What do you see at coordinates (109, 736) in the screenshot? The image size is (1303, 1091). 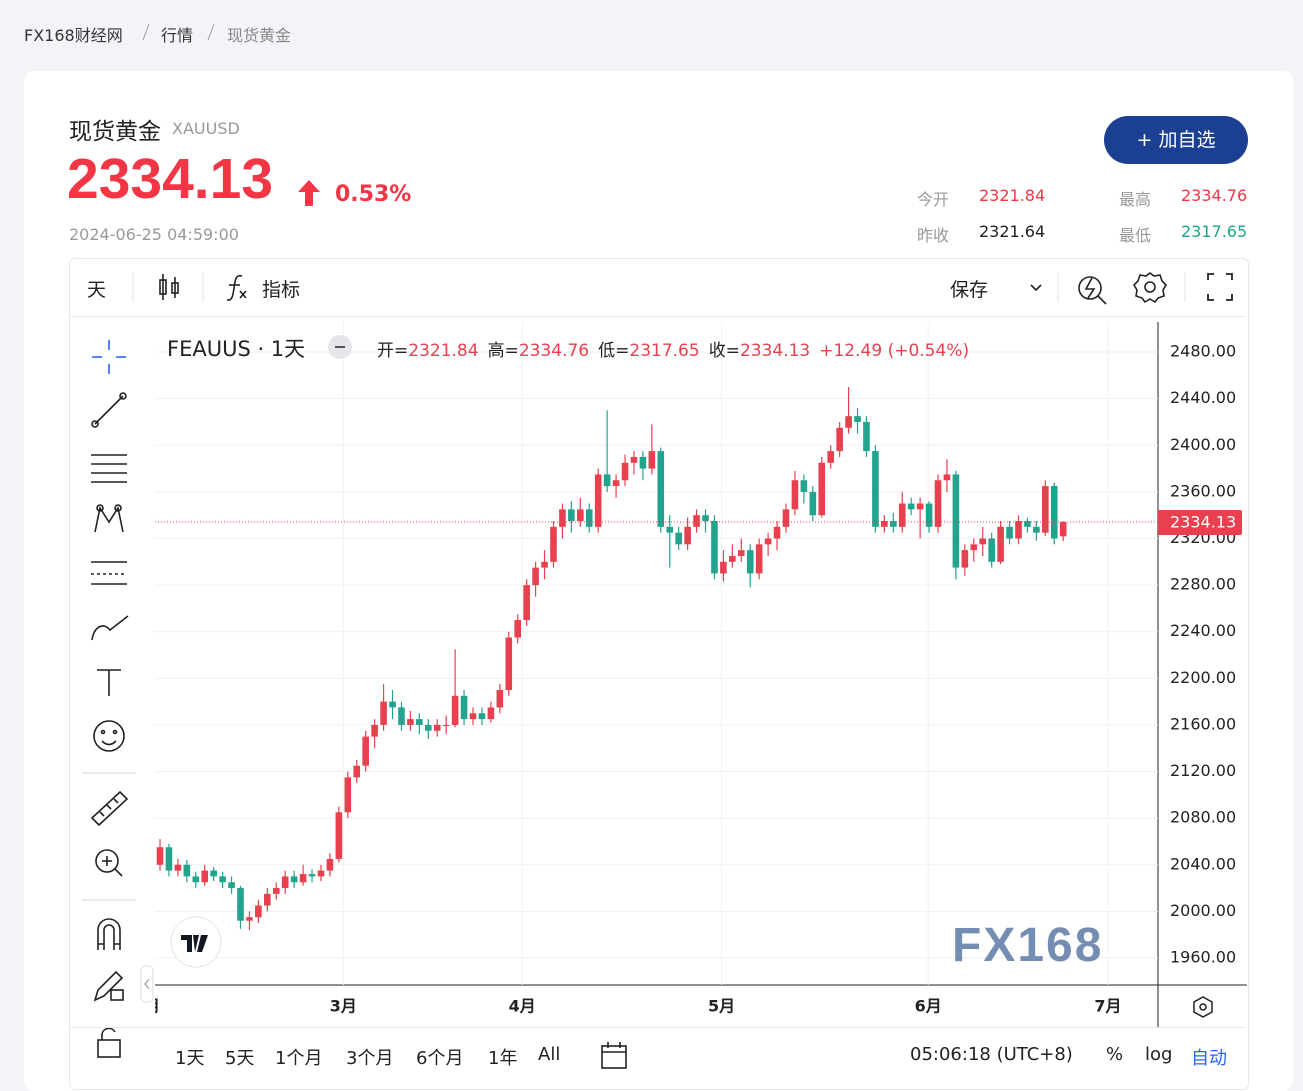 I see `emoji-tool` at bounding box center [109, 736].